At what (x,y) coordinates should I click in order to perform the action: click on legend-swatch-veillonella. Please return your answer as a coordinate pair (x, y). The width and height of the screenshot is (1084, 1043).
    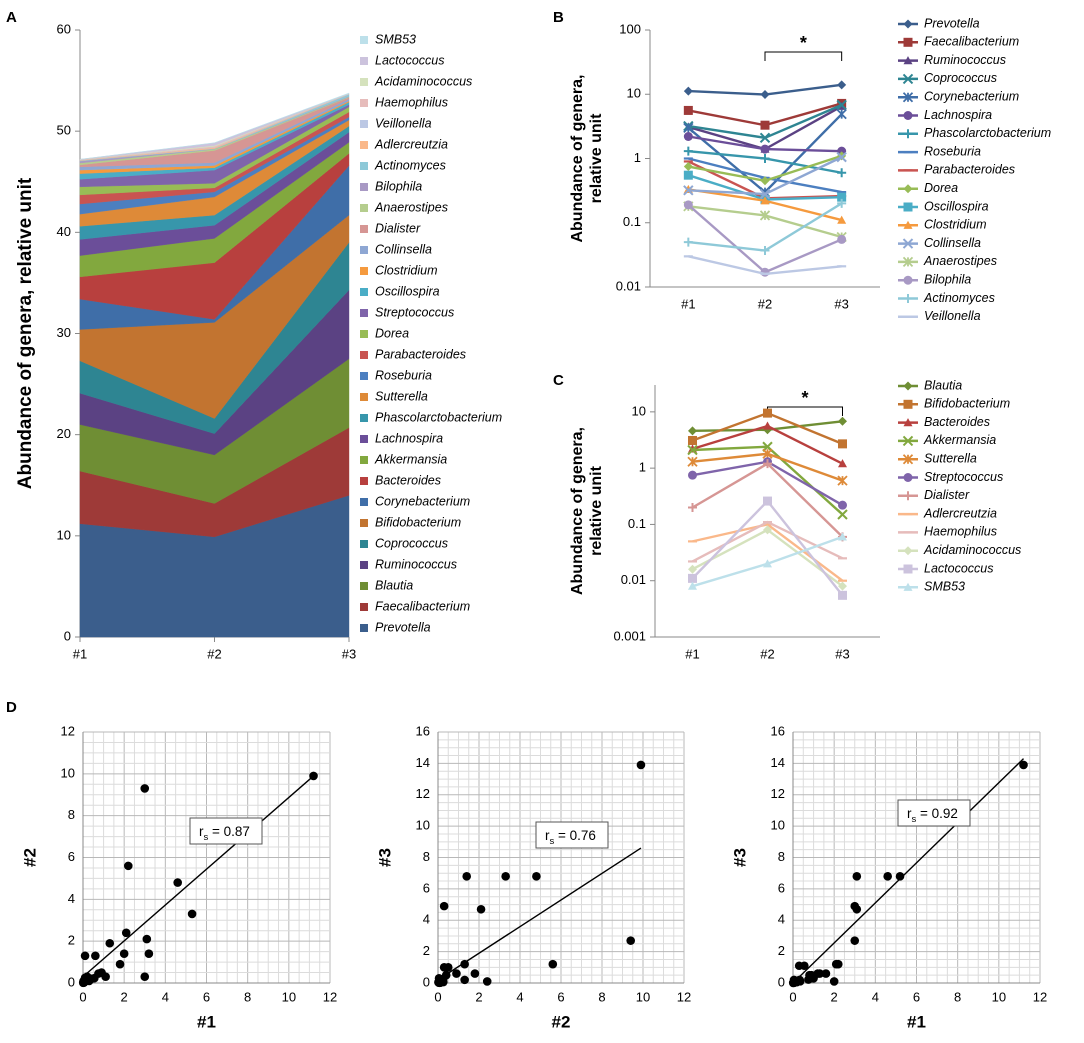
    Looking at the image, I should click on (364, 124).